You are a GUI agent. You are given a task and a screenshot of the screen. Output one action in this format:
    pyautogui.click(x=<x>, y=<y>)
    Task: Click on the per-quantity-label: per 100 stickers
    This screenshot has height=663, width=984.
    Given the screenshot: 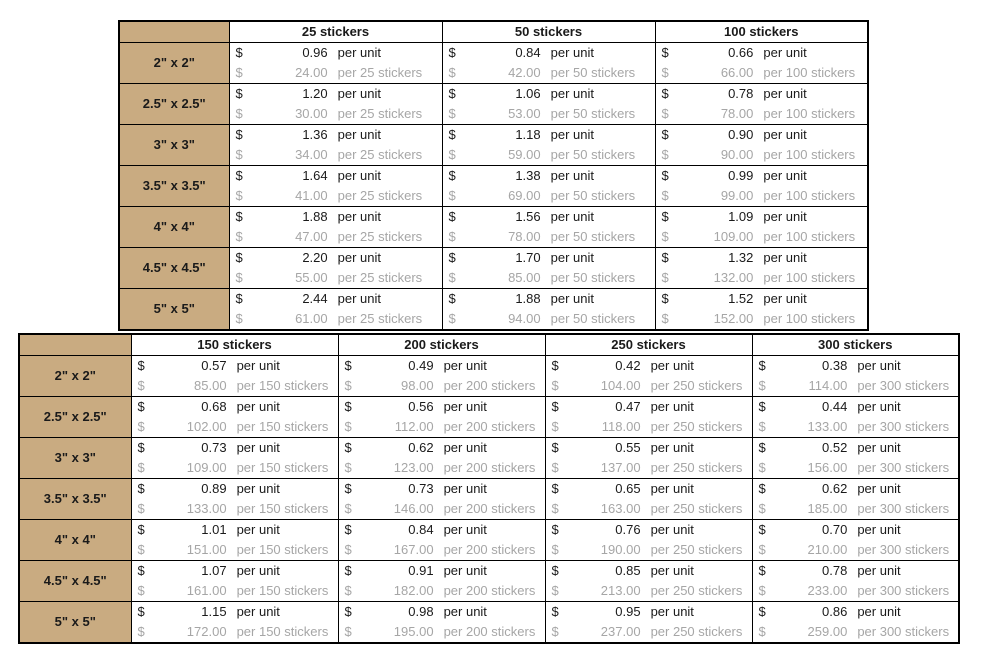 What is the action you would take?
    pyautogui.click(x=809, y=318)
    